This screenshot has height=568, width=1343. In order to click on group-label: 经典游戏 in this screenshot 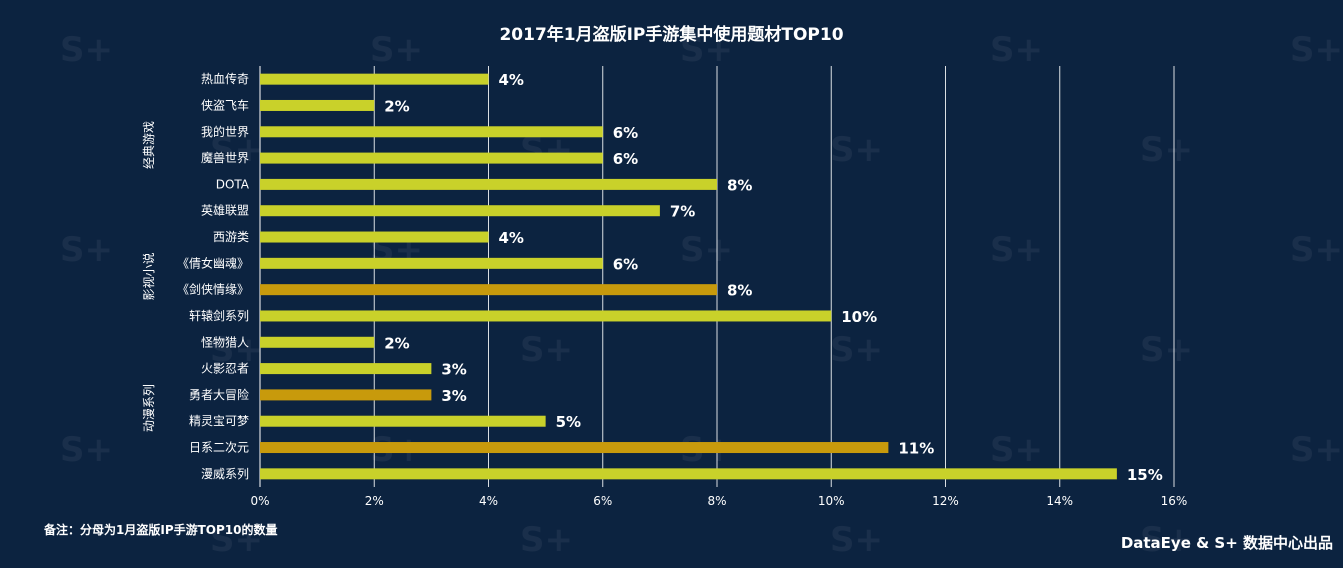, I will do `click(149, 145)`.